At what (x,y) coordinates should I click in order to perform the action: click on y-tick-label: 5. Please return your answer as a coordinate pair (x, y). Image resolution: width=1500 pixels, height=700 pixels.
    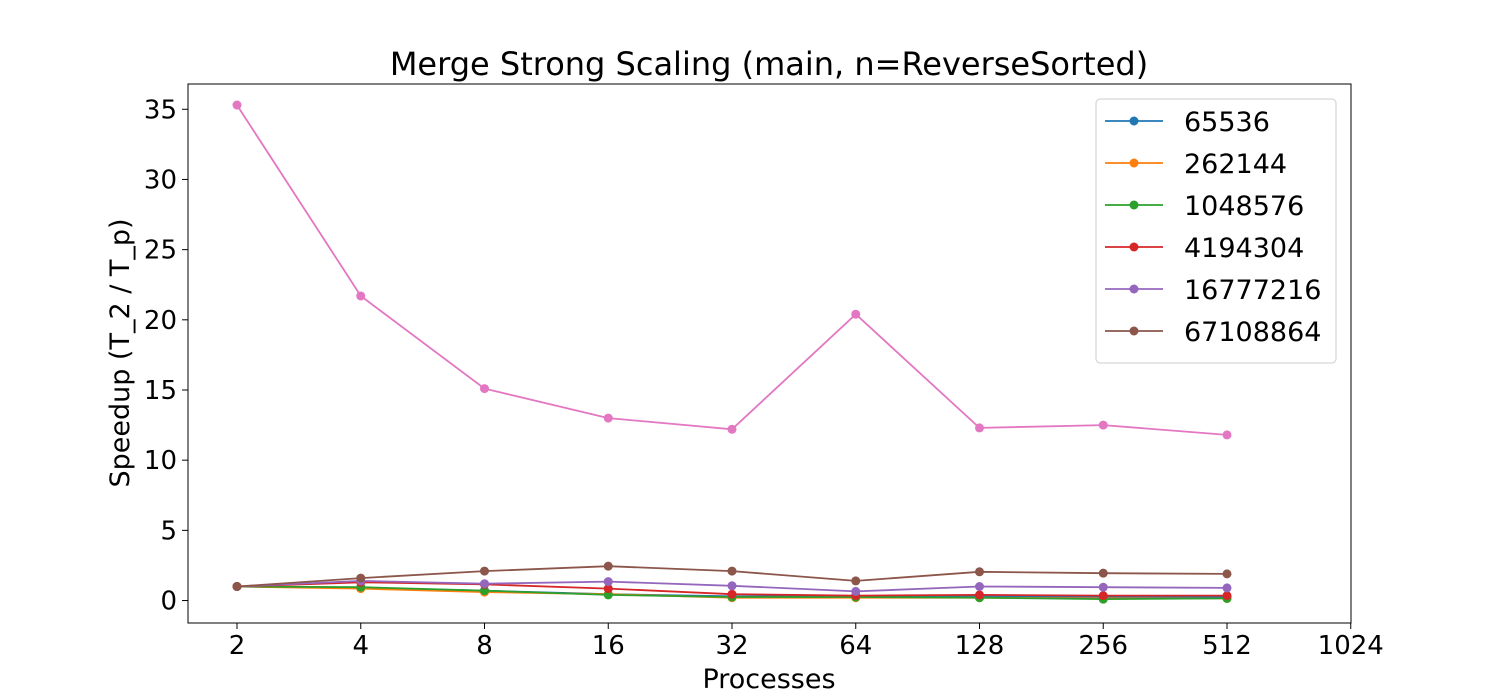
    Looking at the image, I should click on (168, 531).